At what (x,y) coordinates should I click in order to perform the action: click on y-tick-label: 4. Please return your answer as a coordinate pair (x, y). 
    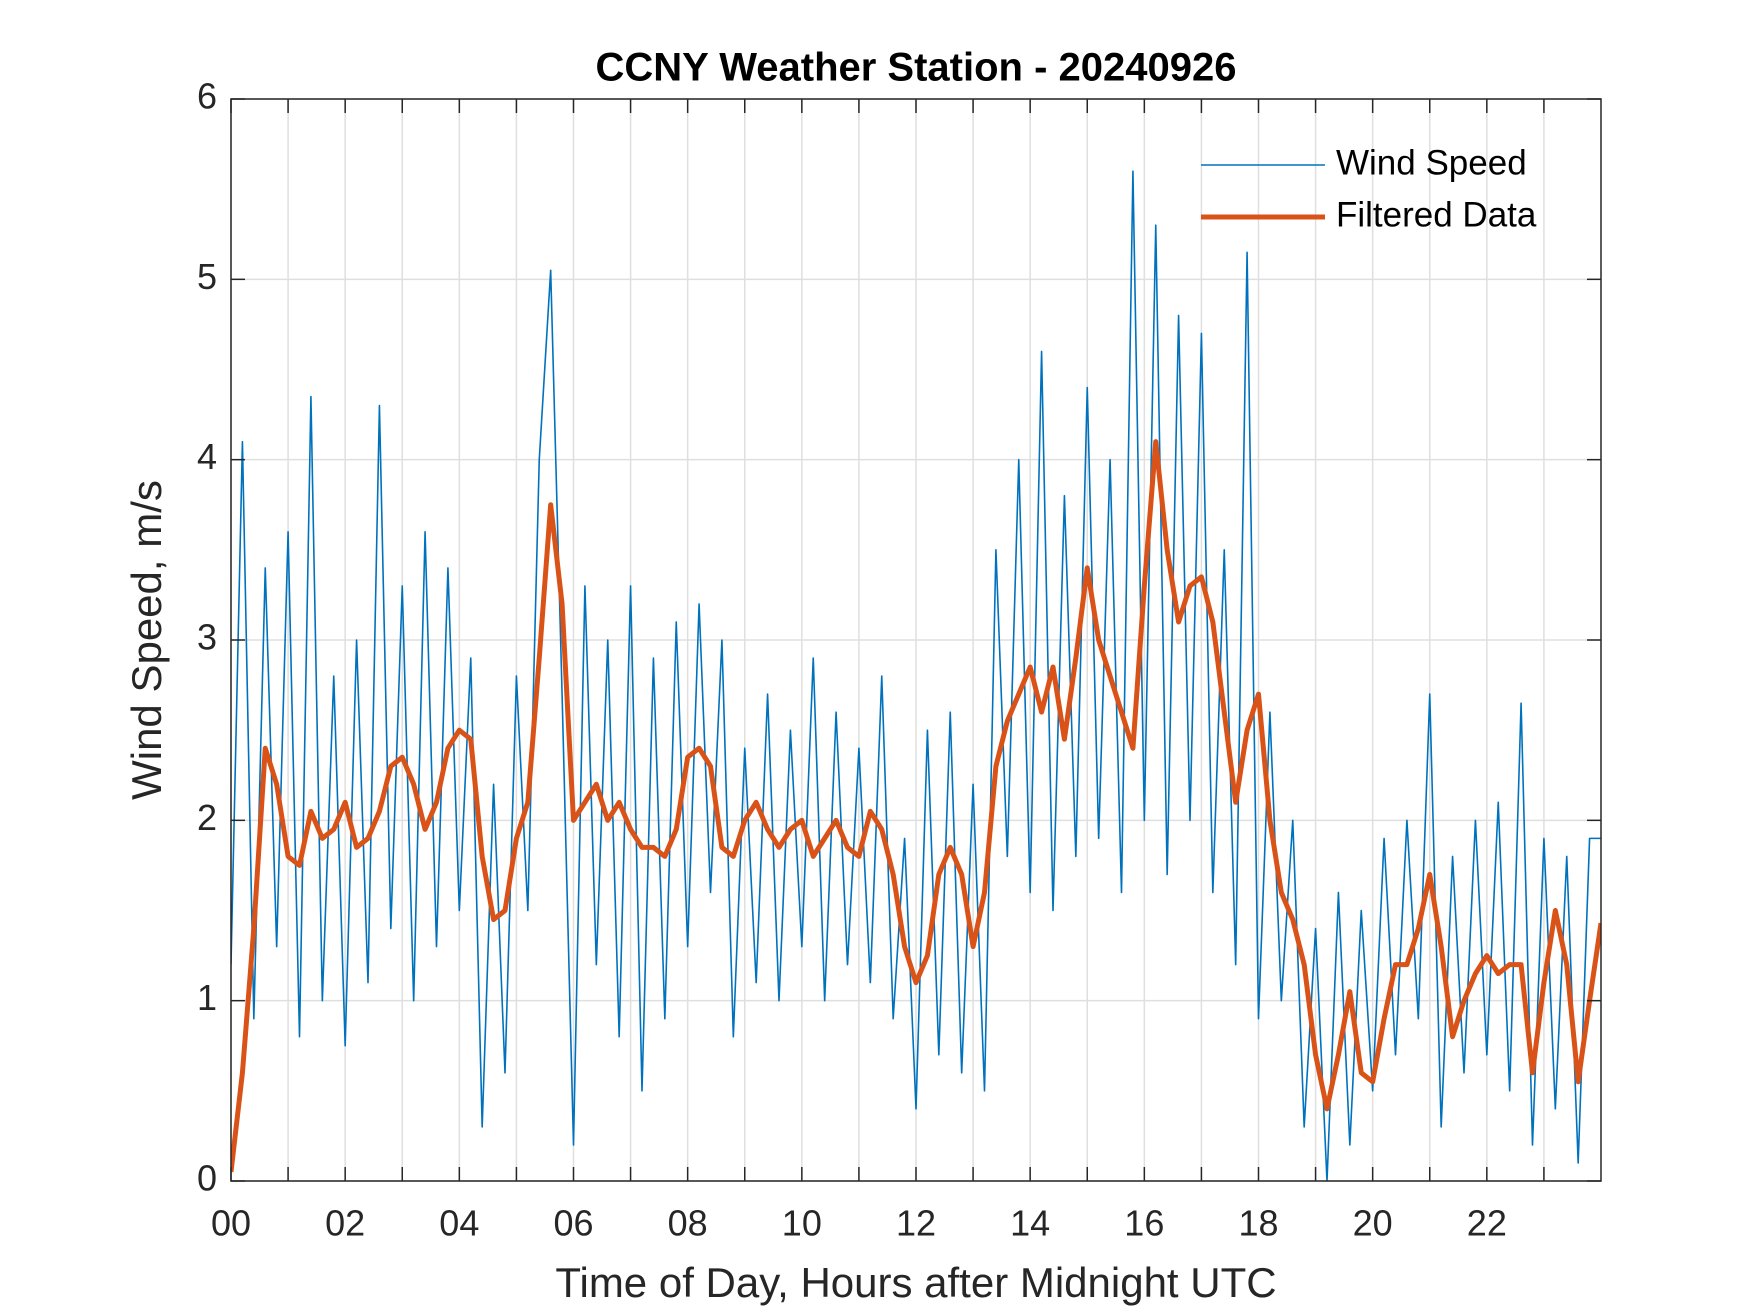
    Looking at the image, I should click on (207, 456).